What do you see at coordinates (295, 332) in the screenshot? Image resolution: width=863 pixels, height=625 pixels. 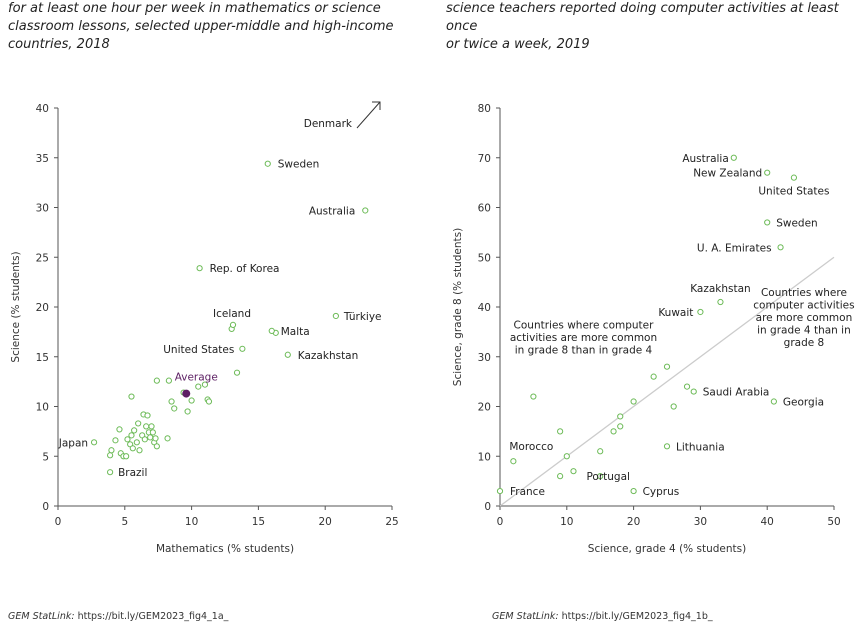 I see `c1-point-label: Malta` at bounding box center [295, 332].